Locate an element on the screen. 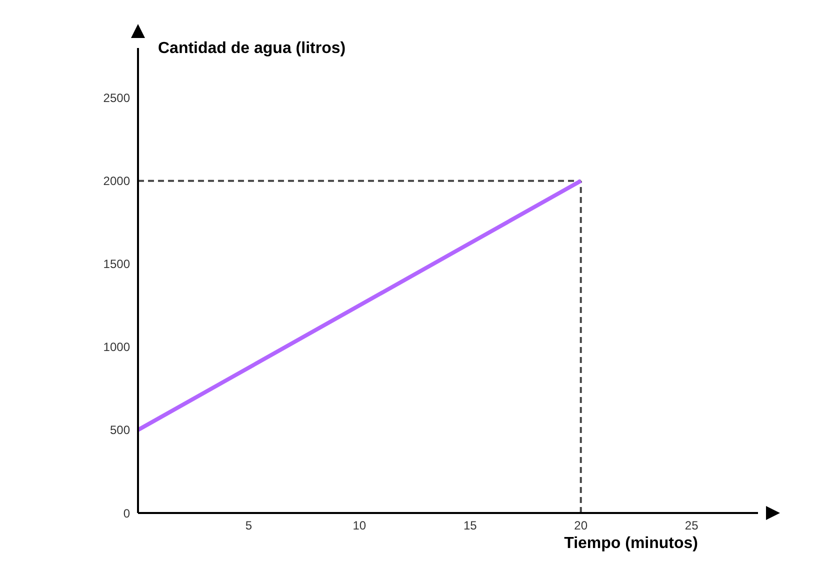 The image size is (814, 571). x-tick-label: 25 is located at coordinates (691, 525).